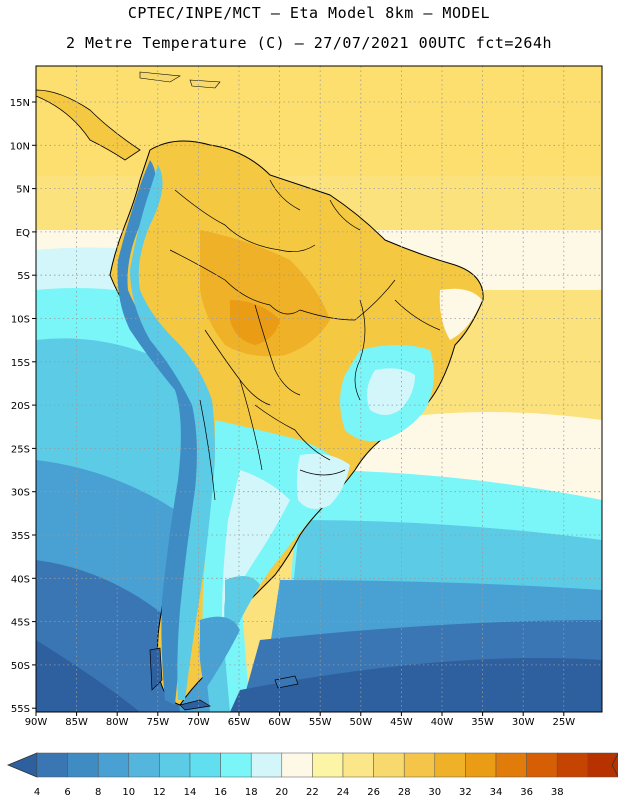  What do you see at coordinates (76, 722) in the screenshot?
I see `lon-label-85w: 85W` at bounding box center [76, 722].